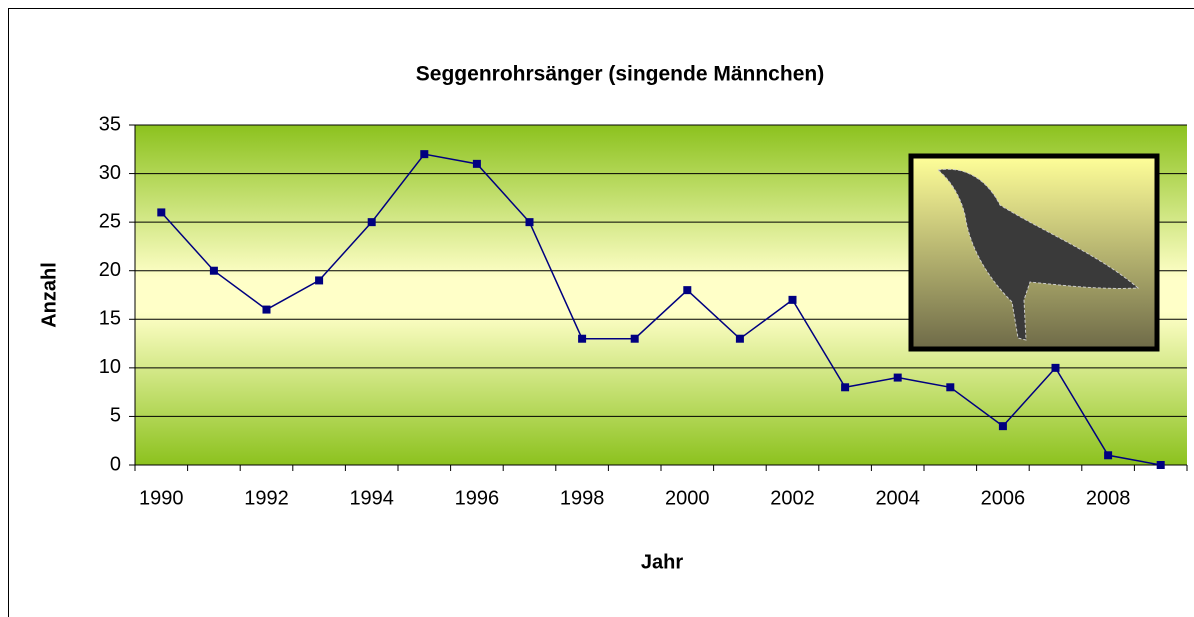  Describe the element at coordinates (110, 221) in the screenshot. I see `y-tick-label: 25` at that location.